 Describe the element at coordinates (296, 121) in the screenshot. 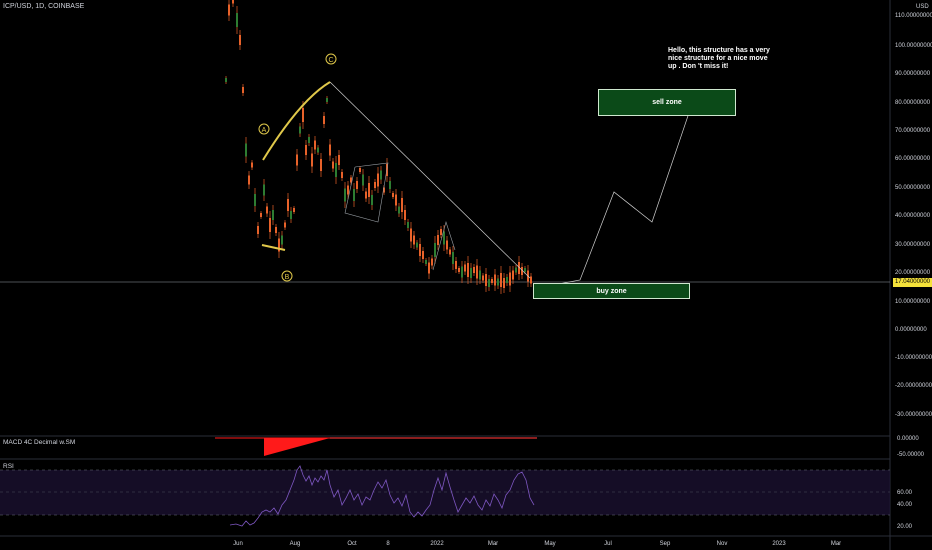

I see `wave-a-to-c-curve` at that location.